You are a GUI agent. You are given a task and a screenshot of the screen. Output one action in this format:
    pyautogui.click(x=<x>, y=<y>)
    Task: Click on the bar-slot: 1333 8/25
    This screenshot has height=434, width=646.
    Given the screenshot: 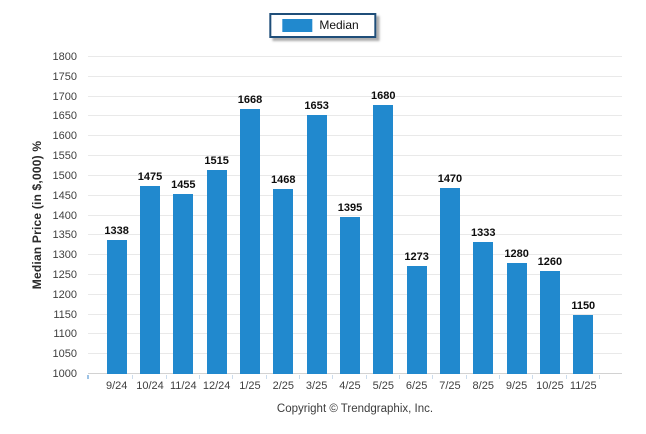 What is the action you would take?
    pyautogui.click(x=484, y=224)
    